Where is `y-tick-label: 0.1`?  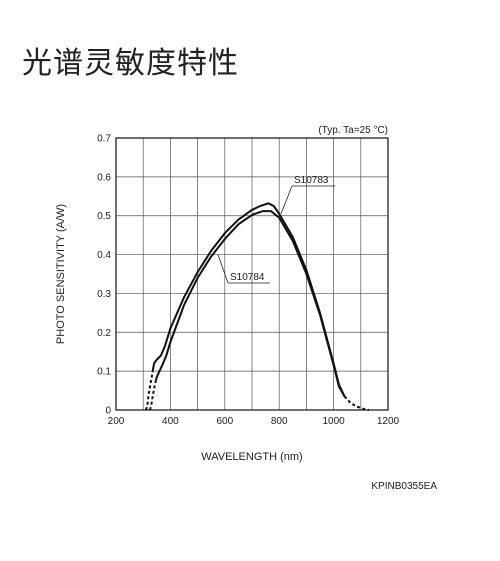
y-tick-label: 0.1 is located at coordinates (104, 372).